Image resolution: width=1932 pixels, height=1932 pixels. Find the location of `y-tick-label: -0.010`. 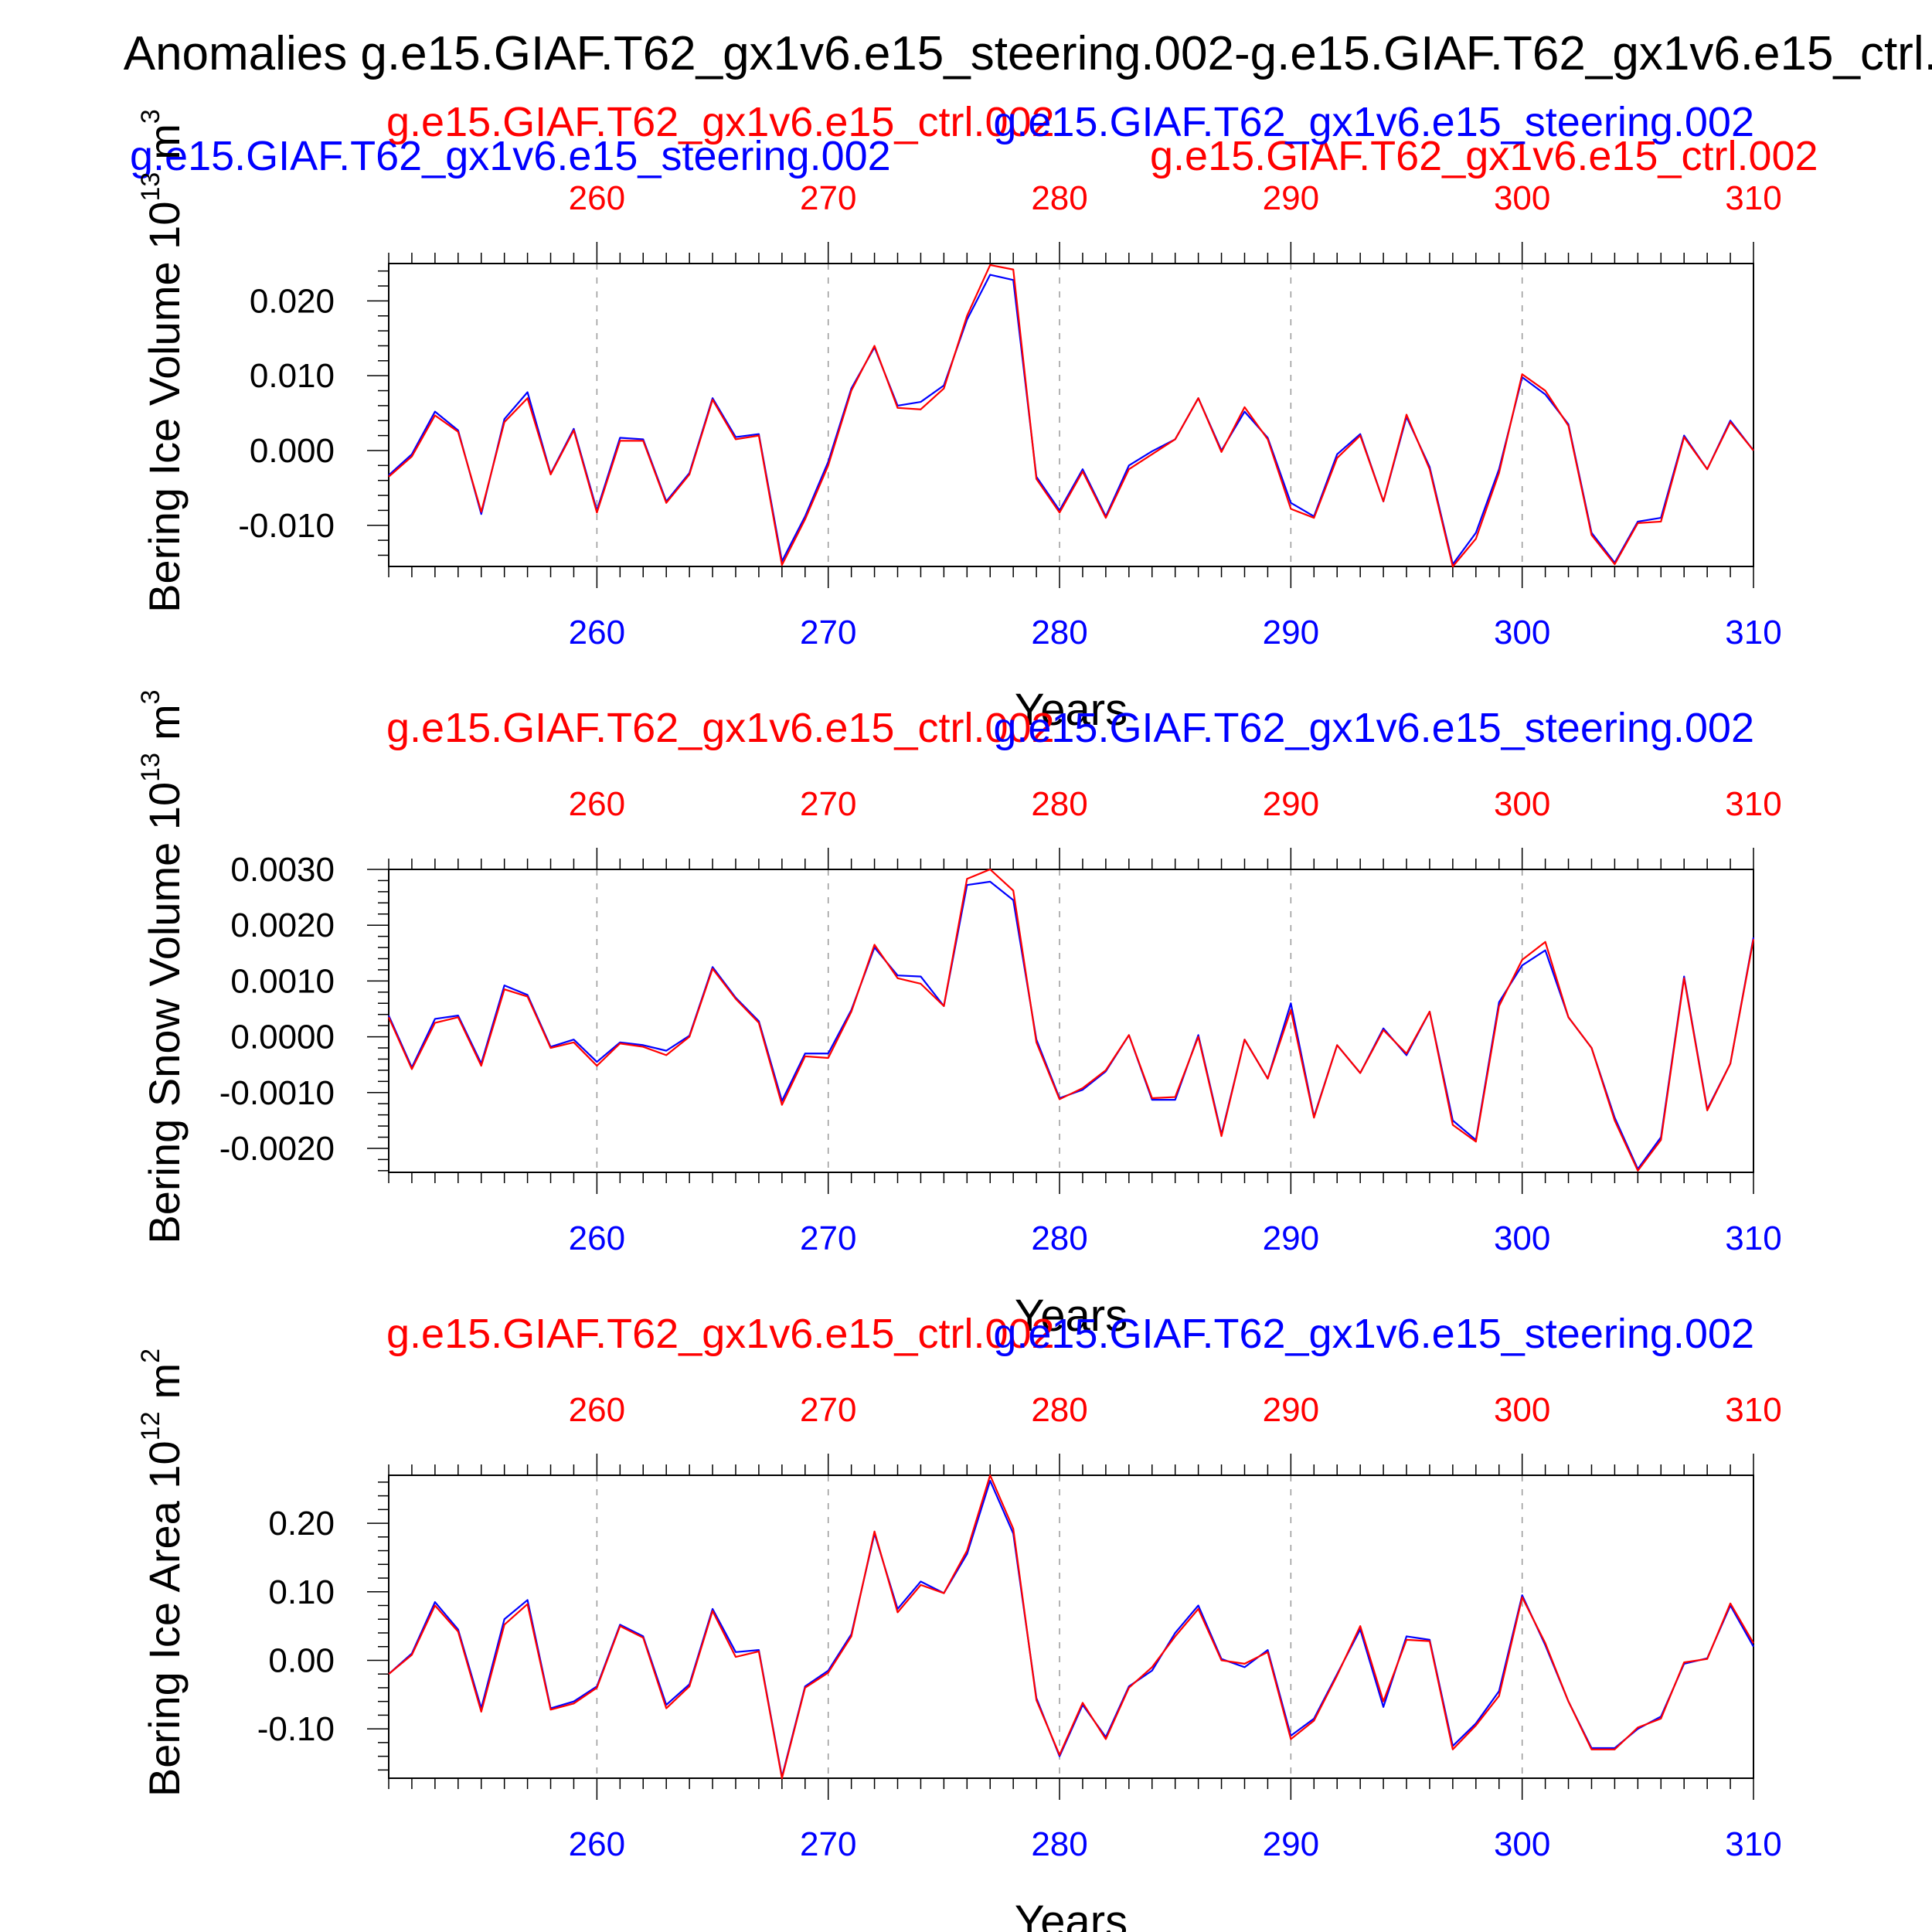

y-tick-label: -0.010 is located at coordinates (287, 526).